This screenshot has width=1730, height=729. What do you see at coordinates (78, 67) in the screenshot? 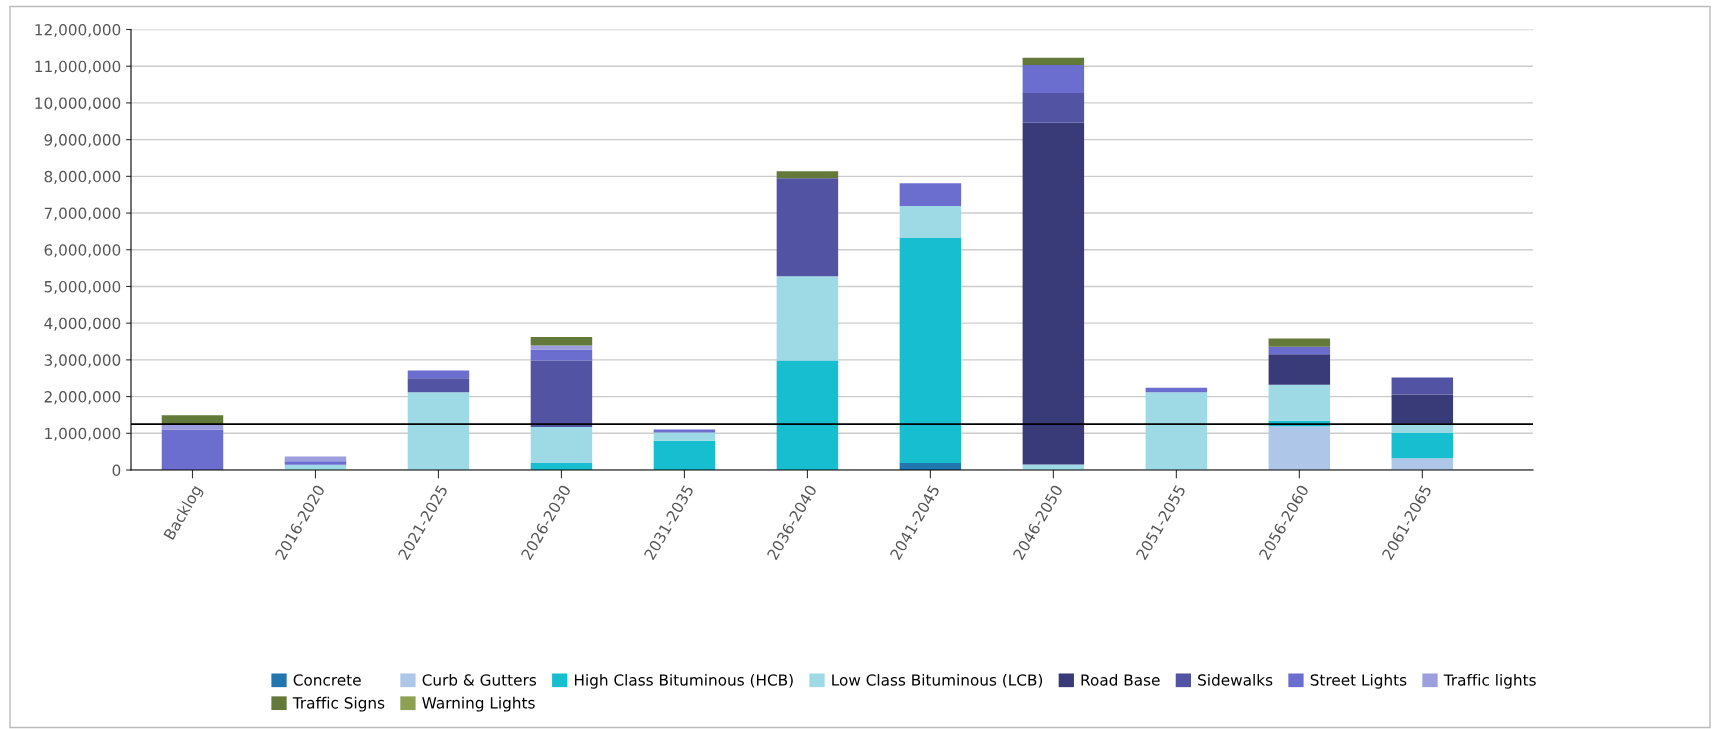
I see `y-tick-label: 11,000,000` at bounding box center [78, 67].